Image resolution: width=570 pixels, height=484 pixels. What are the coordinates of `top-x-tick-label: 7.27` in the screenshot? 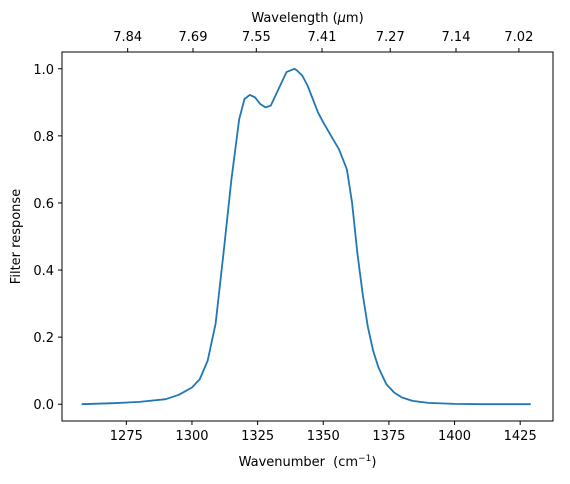 It's located at (390, 37).